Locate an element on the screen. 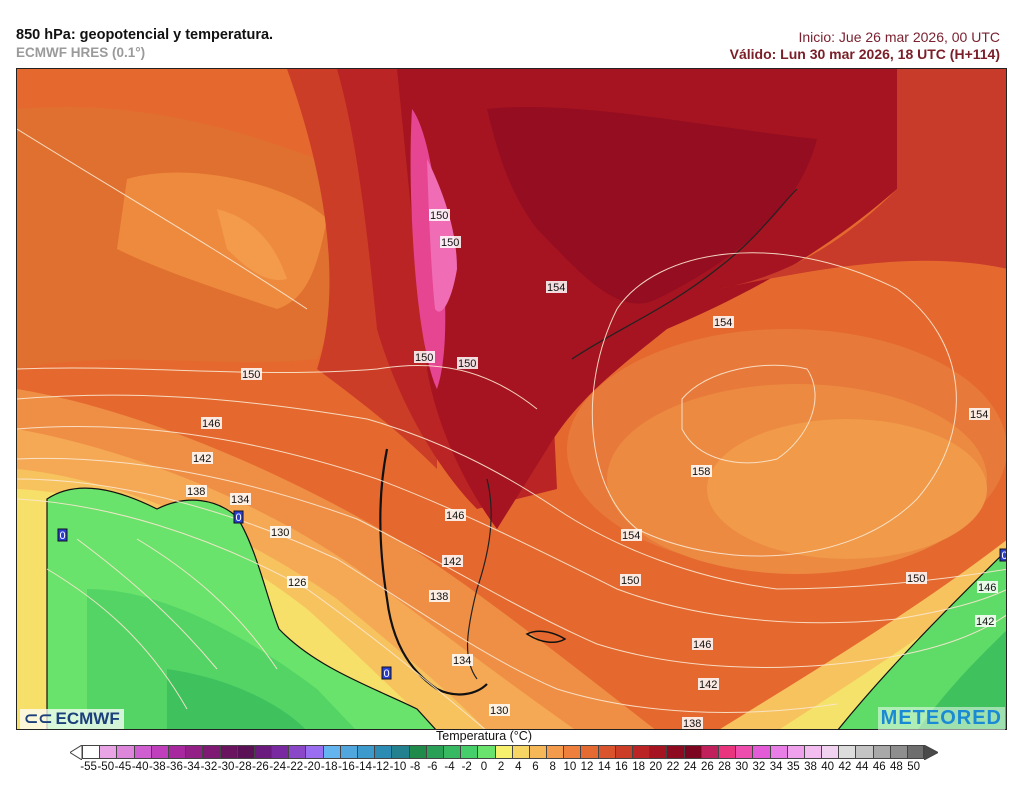 This screenshot has width=1024, height=798. svg-text: 146 is located at coordinates (455, 516).